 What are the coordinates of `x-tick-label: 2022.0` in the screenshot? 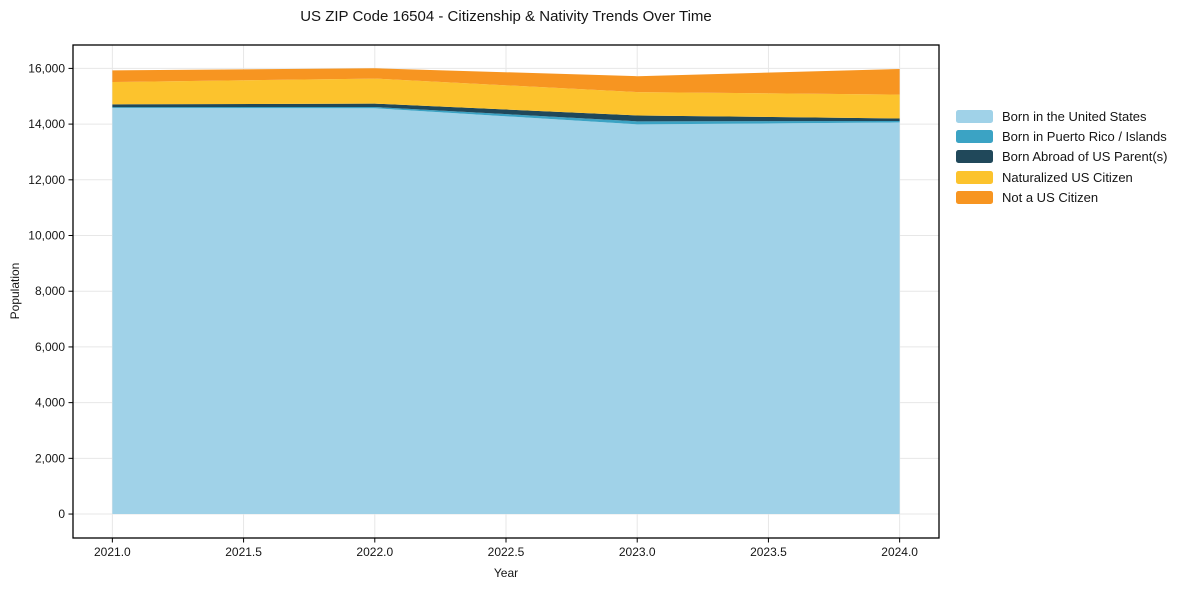 It's located at (374, 552).